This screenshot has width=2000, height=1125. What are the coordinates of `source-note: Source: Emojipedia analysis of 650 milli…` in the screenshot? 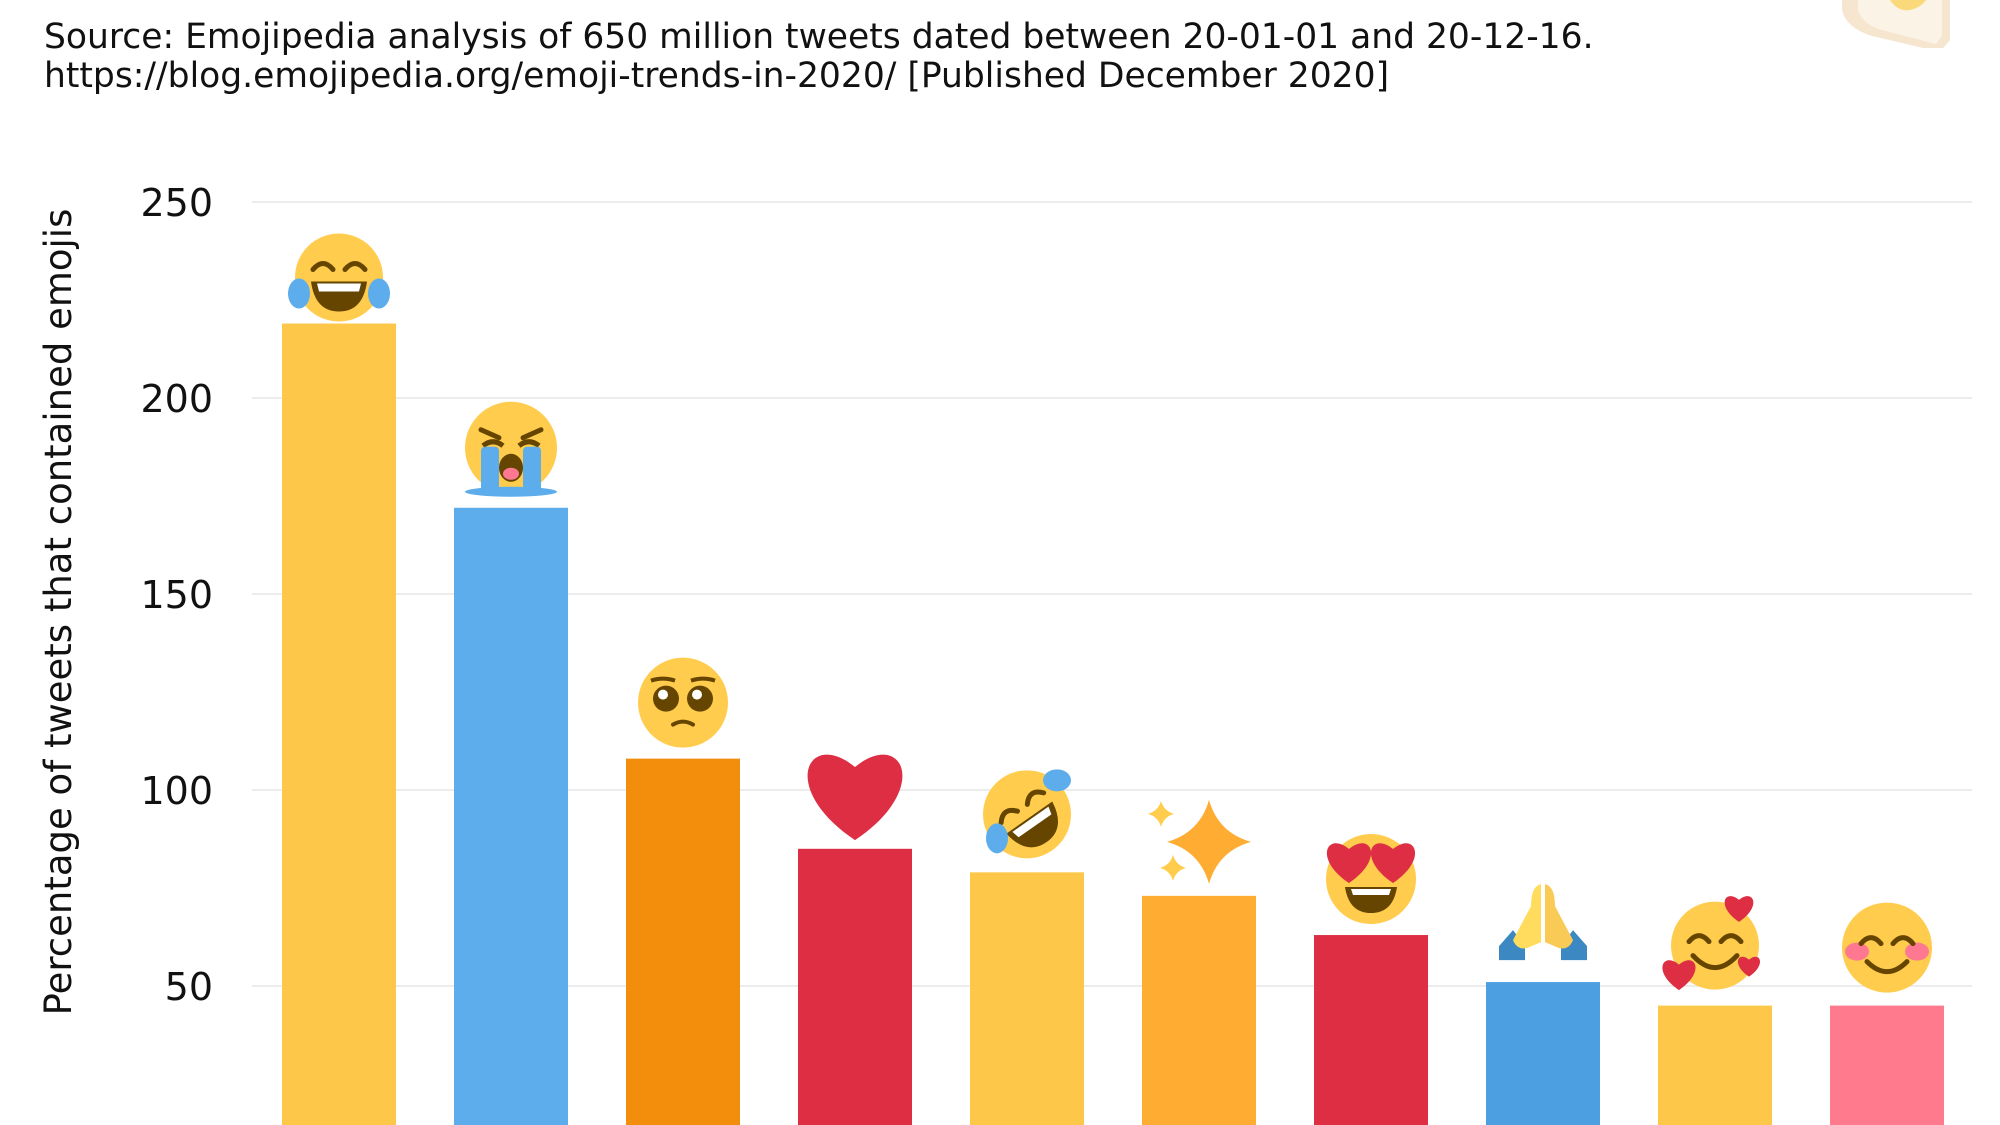 It's located at (819, 57).